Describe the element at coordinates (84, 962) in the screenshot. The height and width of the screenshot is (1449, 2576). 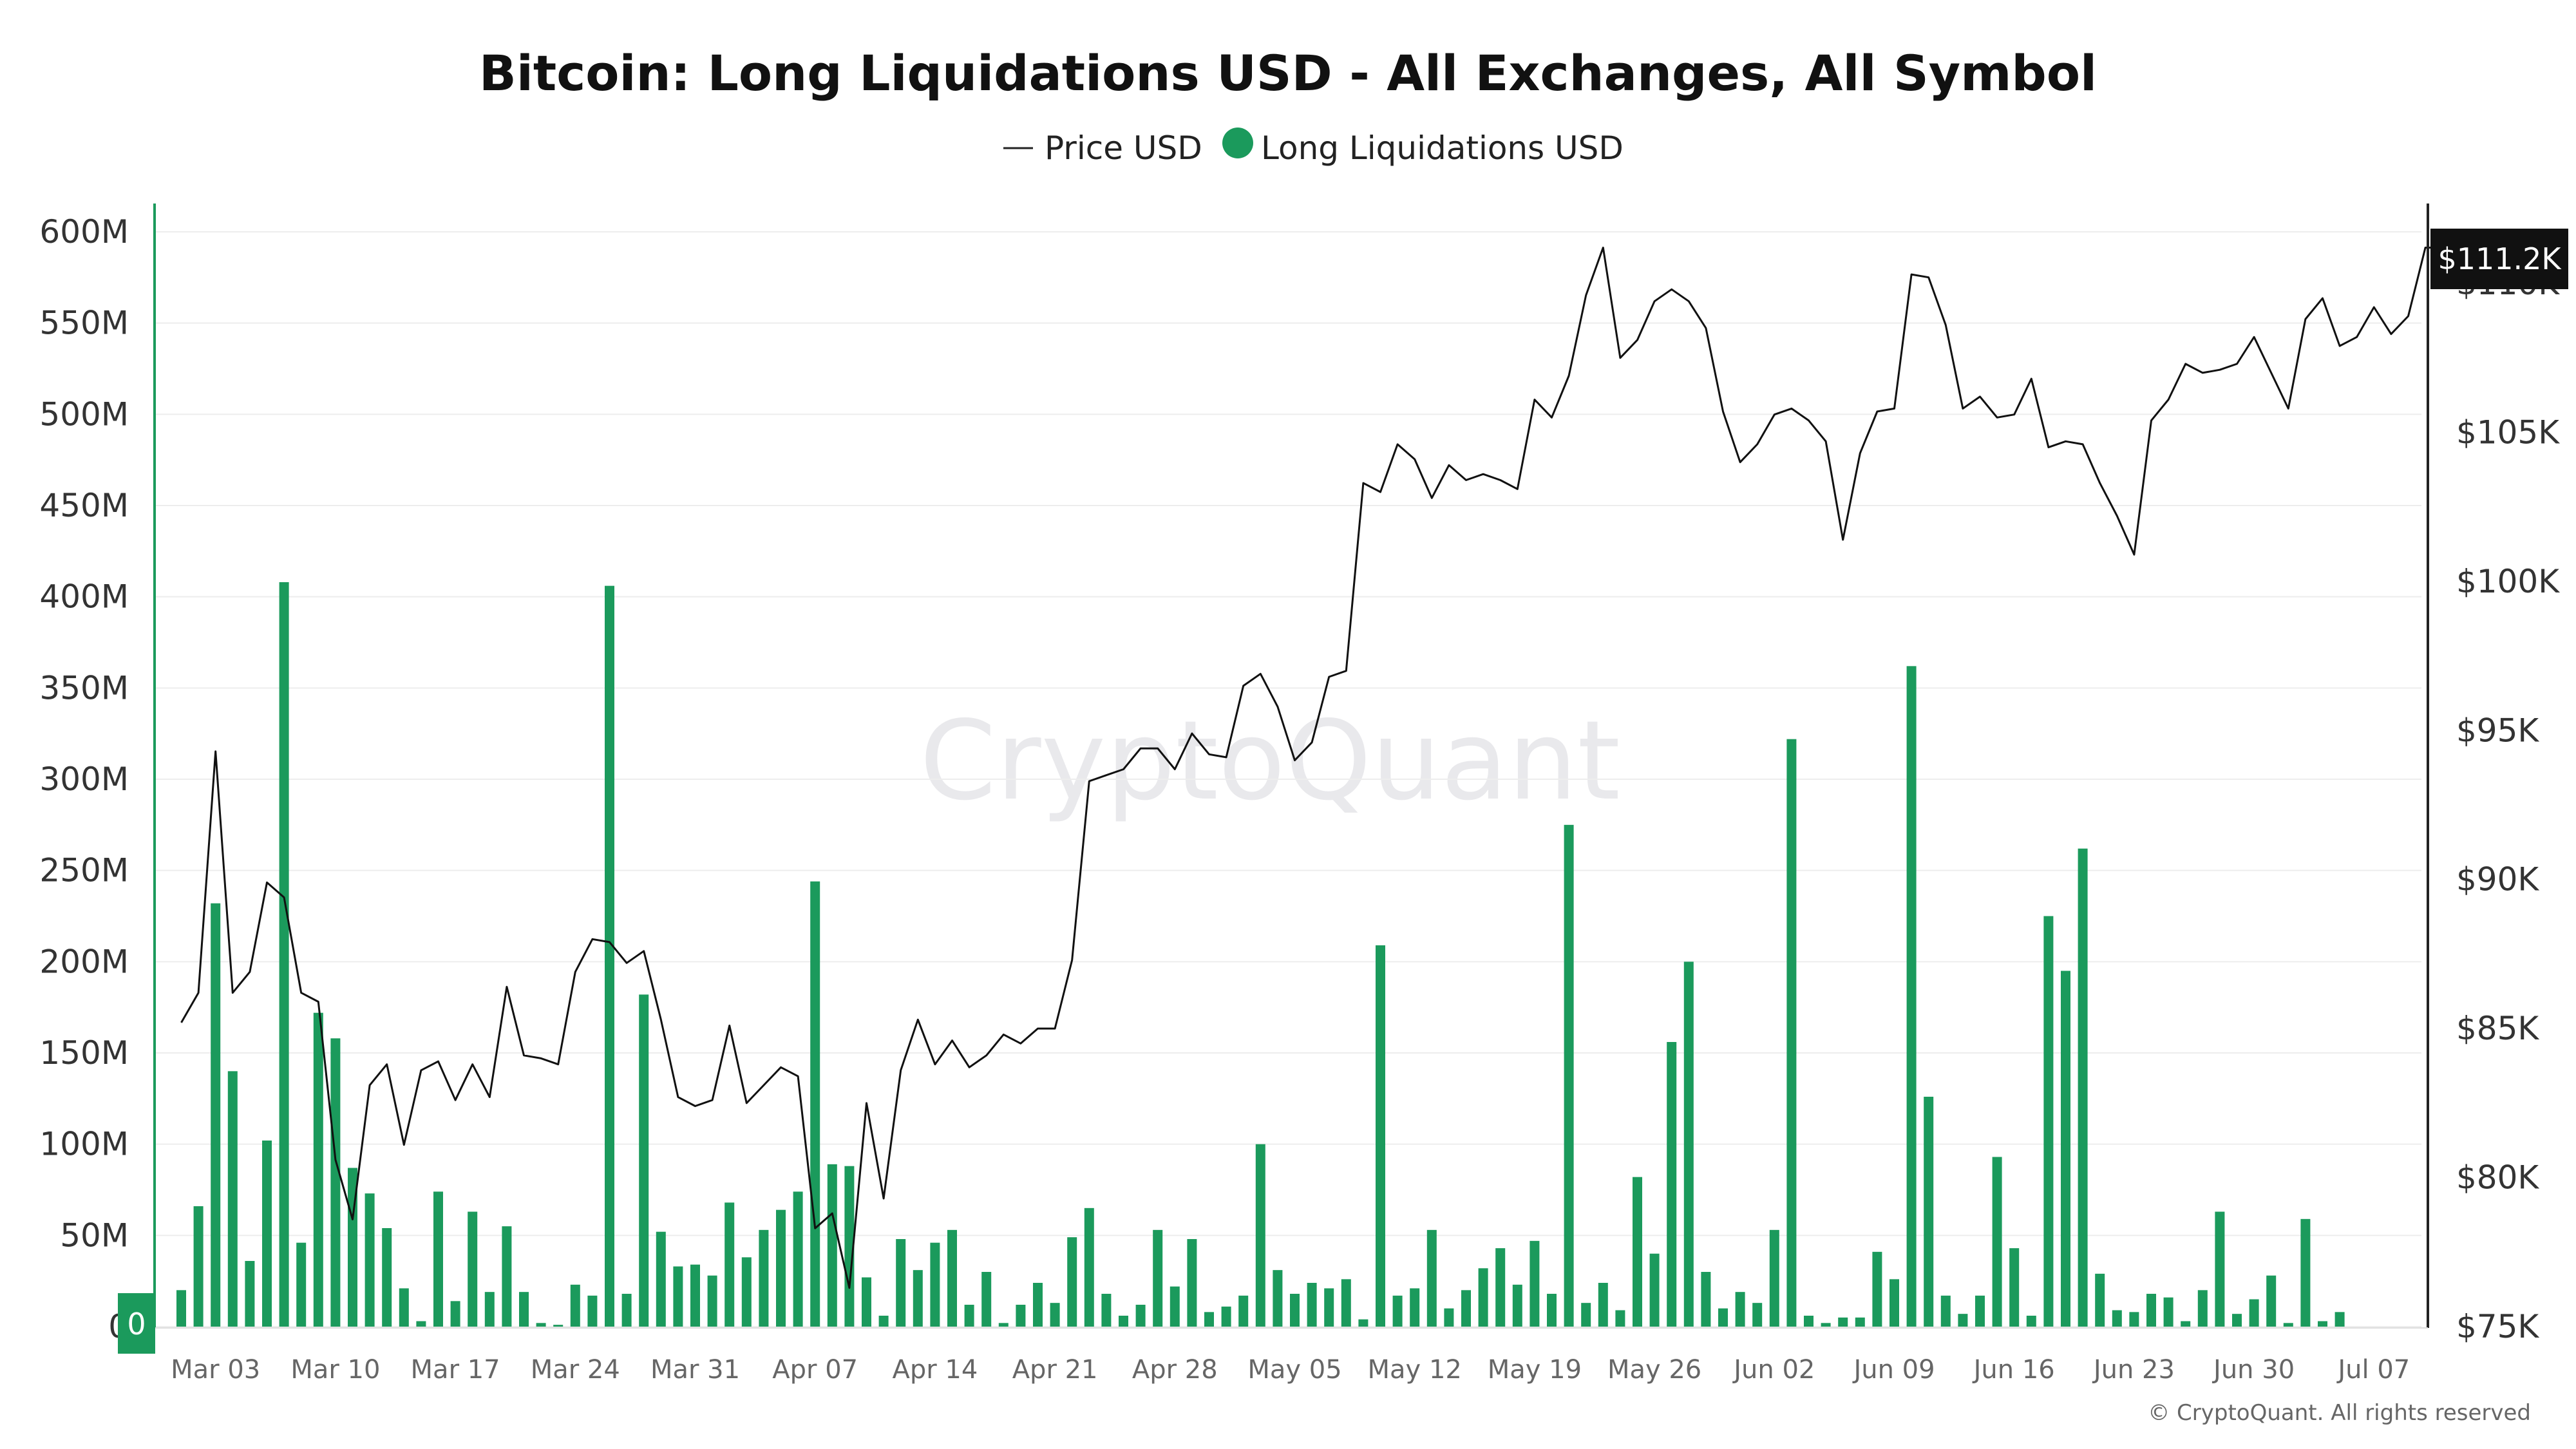
I see `y-left-tick-label: 200M` at that location.